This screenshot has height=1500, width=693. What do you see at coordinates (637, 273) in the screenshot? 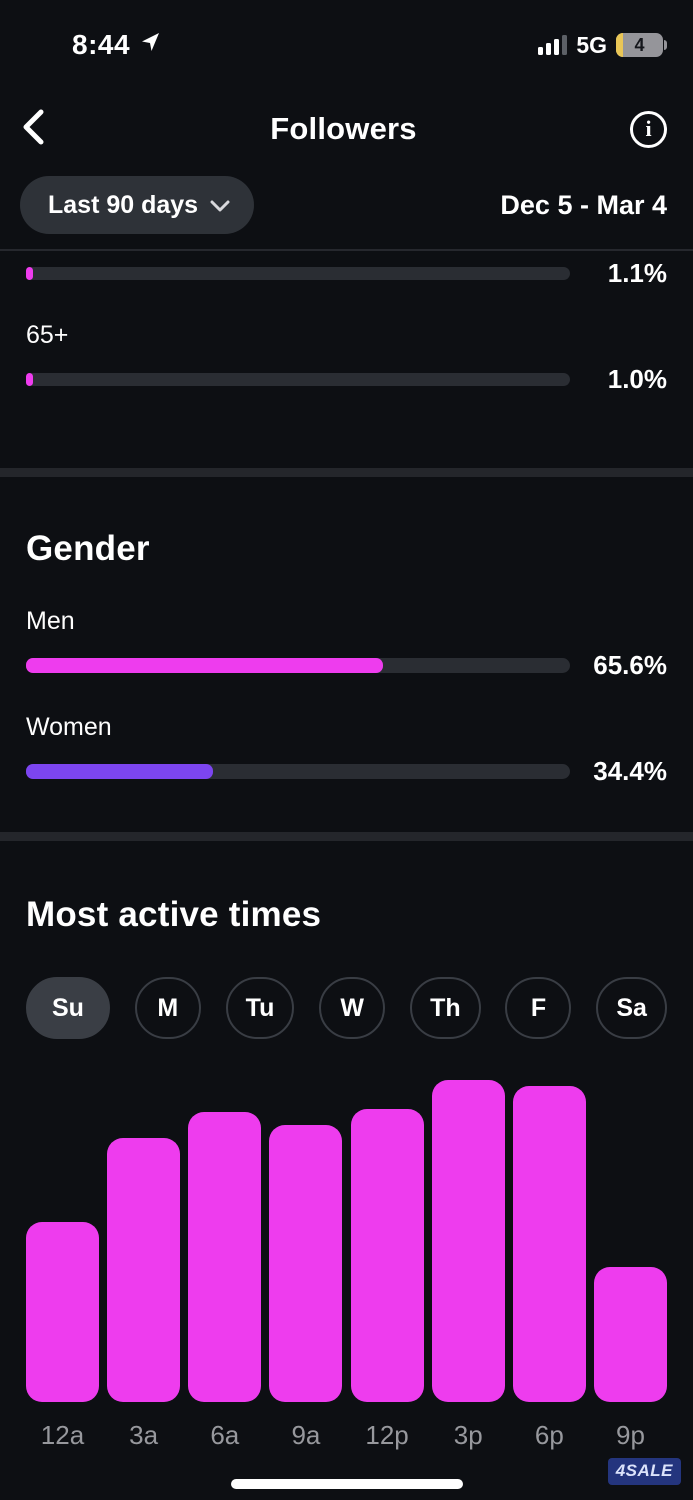
I see `age-stat-value: 1.1%` at bounding box center [637, 273].